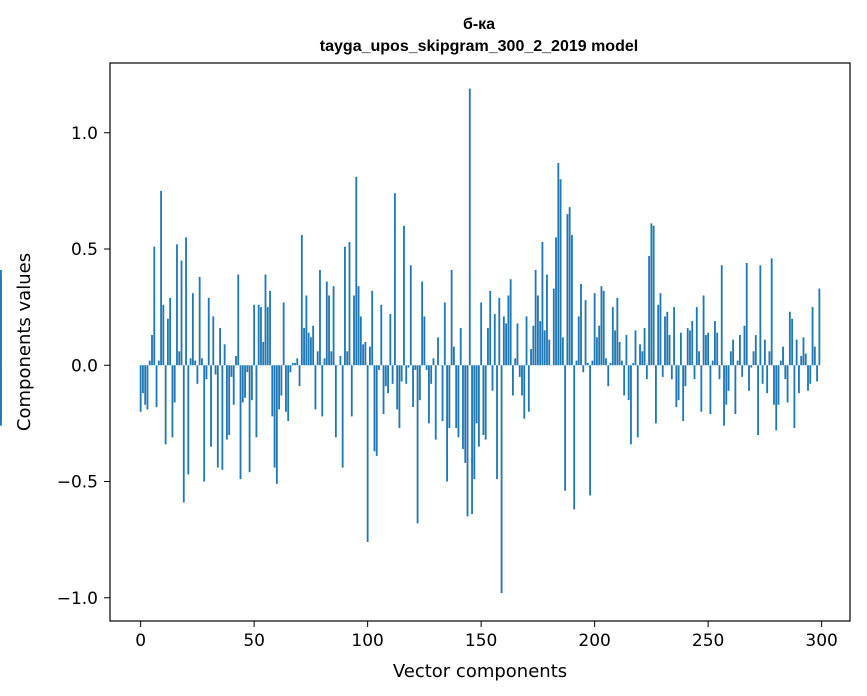 The image size is (867, 696). What do you see at coordinates (140, 641) in the screenshot?
I see `x-tick-label: 0` at bounding box center [140, 641].